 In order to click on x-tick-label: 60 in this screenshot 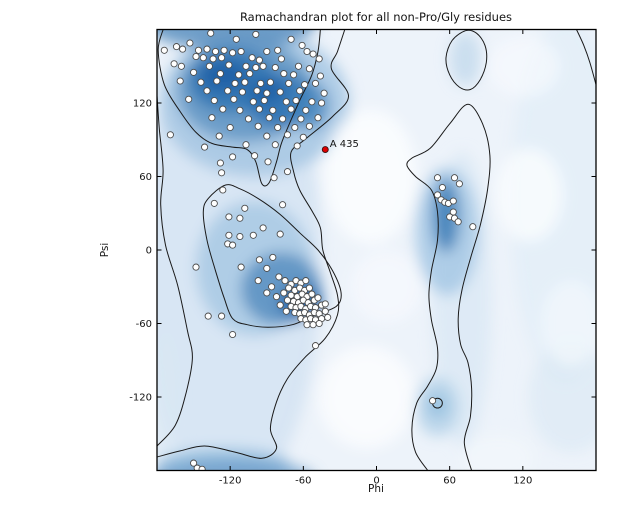, I will do `click(449, 481)`.